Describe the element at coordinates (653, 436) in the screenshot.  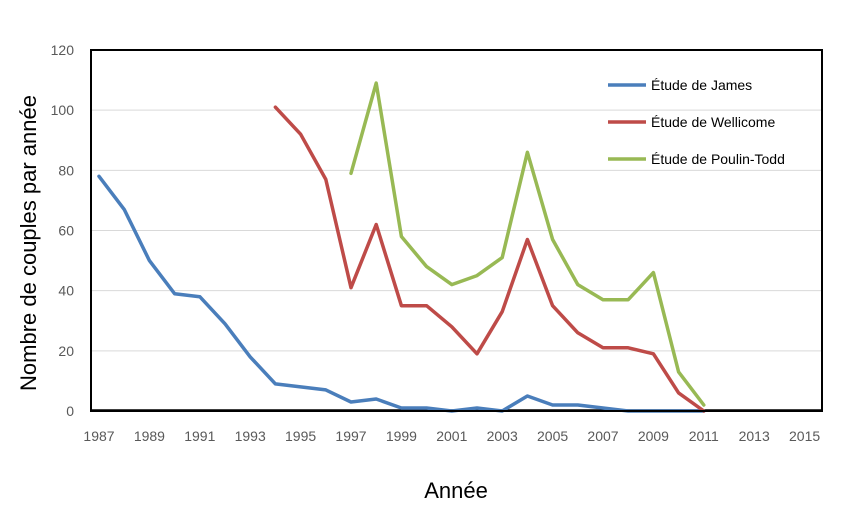
I see `x-tick-label: 2009` at that location.